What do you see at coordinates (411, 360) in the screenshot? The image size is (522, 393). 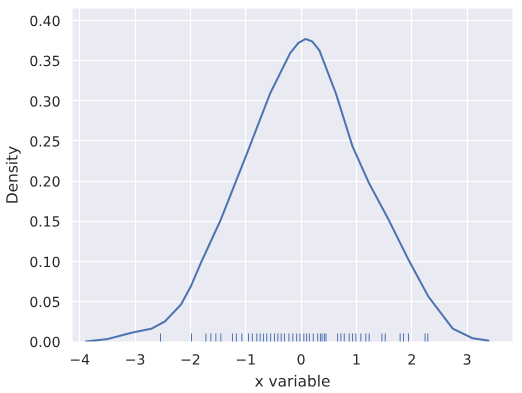 I see `x-tick-label: 2` at bounding box center [411, 360].